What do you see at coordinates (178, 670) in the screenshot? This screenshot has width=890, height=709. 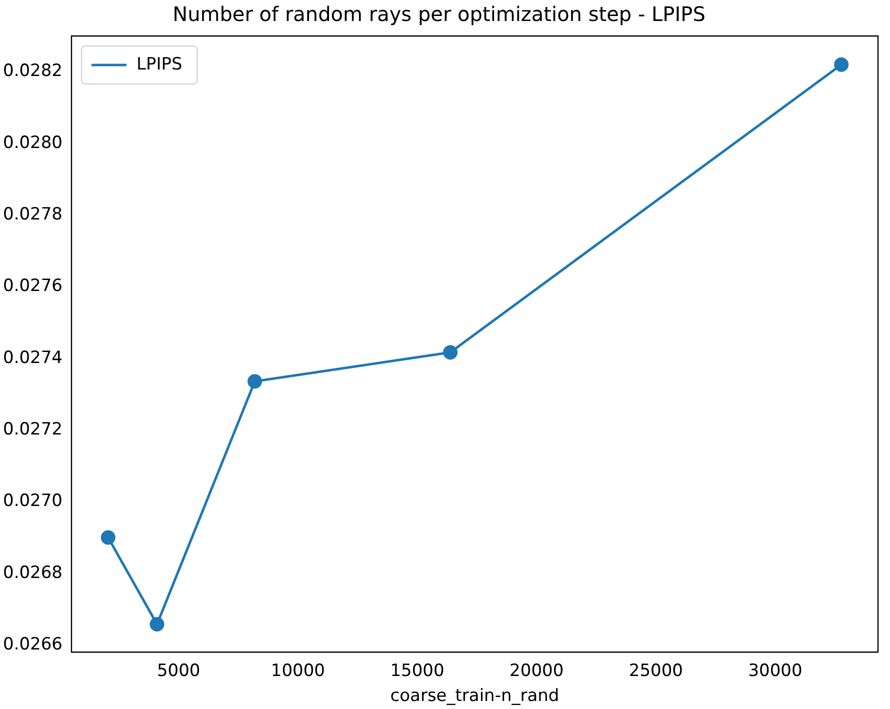 I see `x-tick-label: 5000` at bounding box center [178, 670].